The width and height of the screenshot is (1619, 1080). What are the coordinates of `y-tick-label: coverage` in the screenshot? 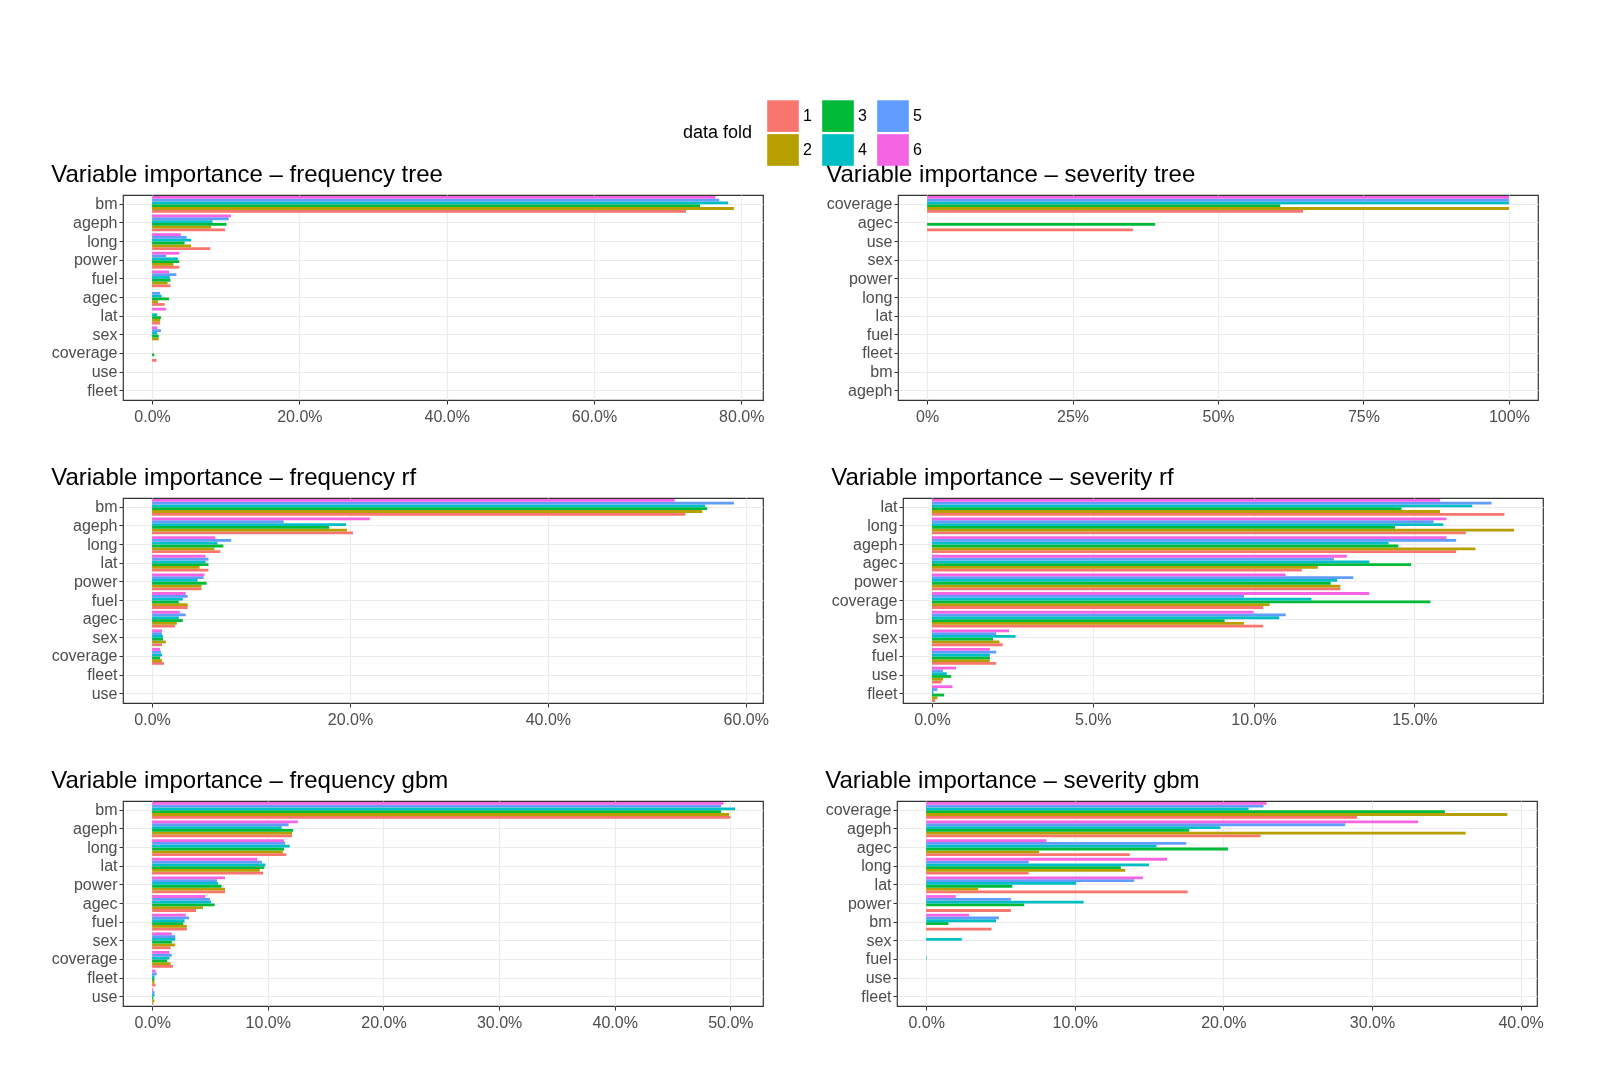 It's located at (859, 204).